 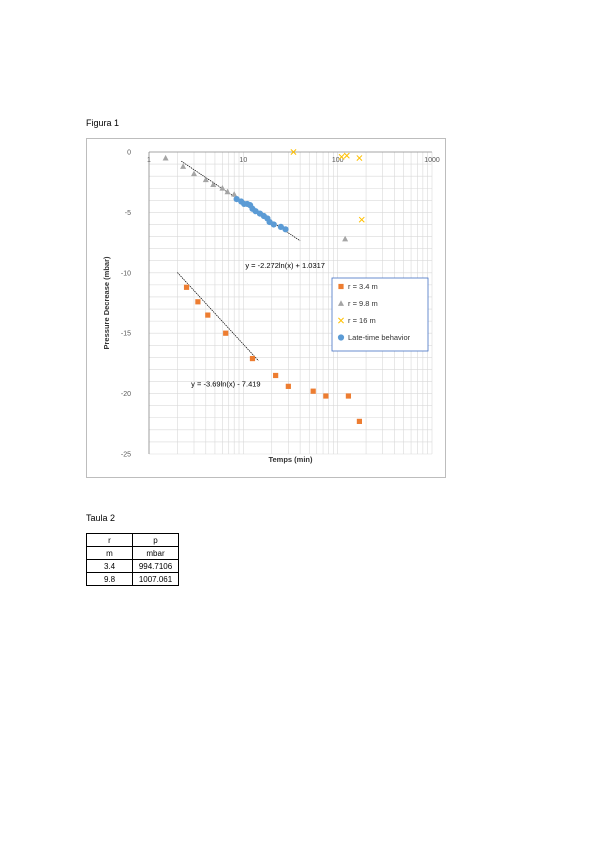 I want to click on legend-label: r = 16 m, so click(x=362, y=320).